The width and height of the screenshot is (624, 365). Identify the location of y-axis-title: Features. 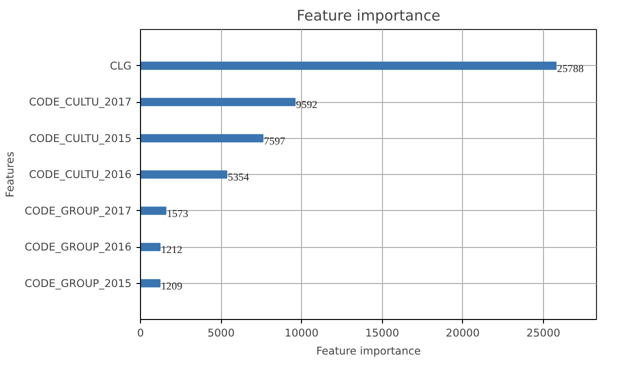
(10, 174).